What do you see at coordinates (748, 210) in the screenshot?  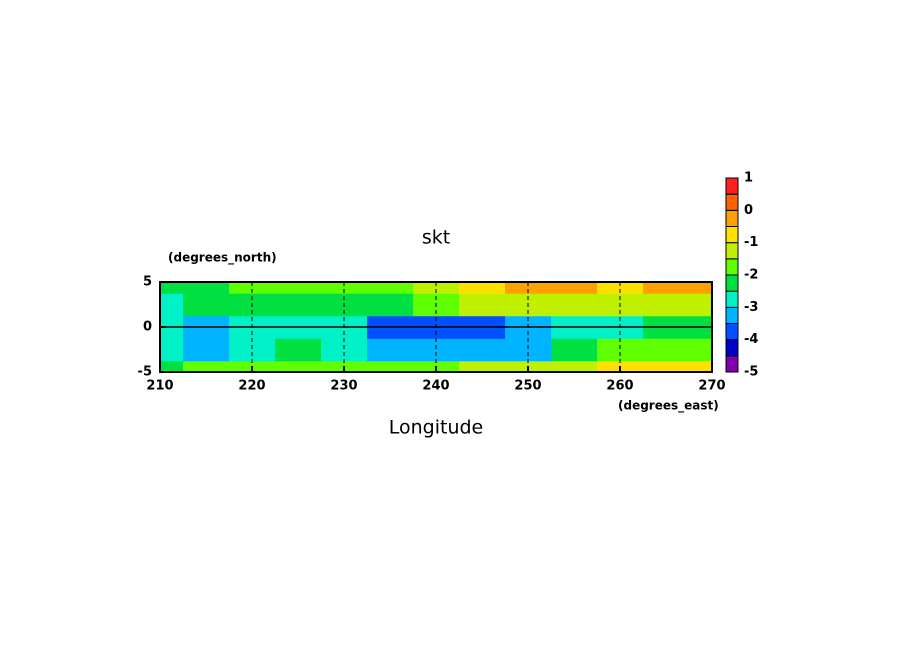 I see `colorbar-label: 0` at bounding box center [748, 210].